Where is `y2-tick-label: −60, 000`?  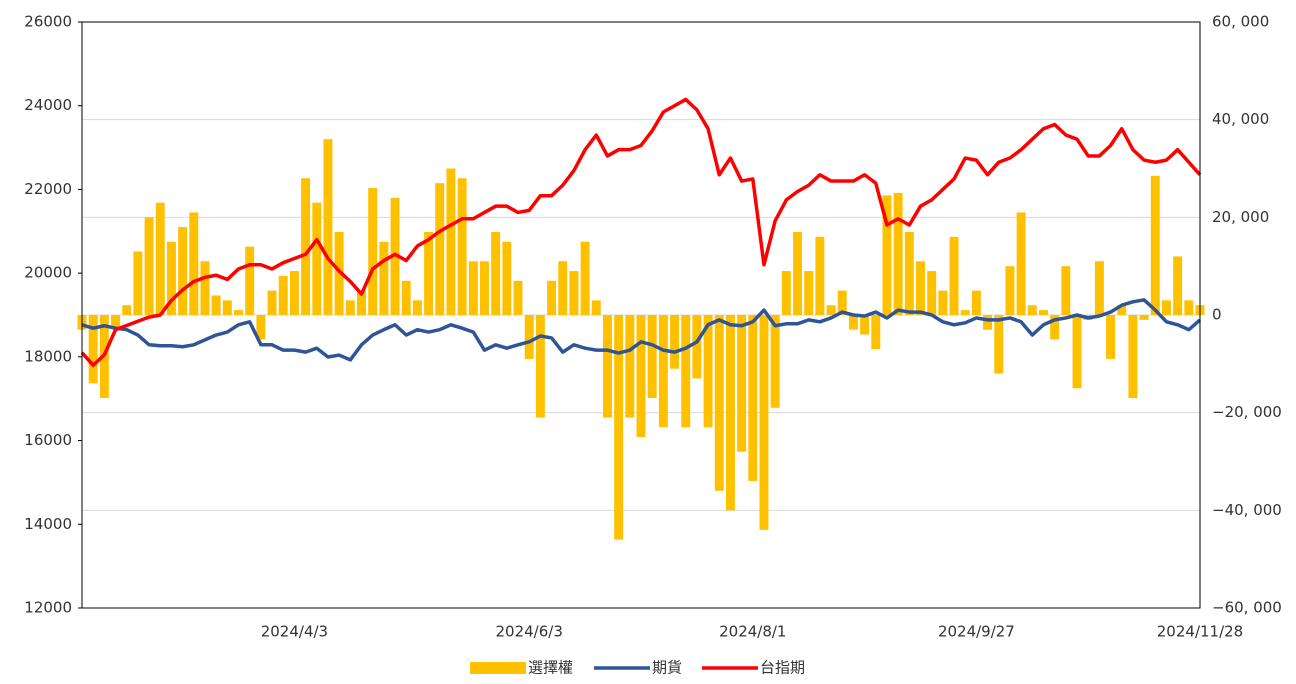
y2-tick-label: −60, 000 is located at coordinates (1247, 608).